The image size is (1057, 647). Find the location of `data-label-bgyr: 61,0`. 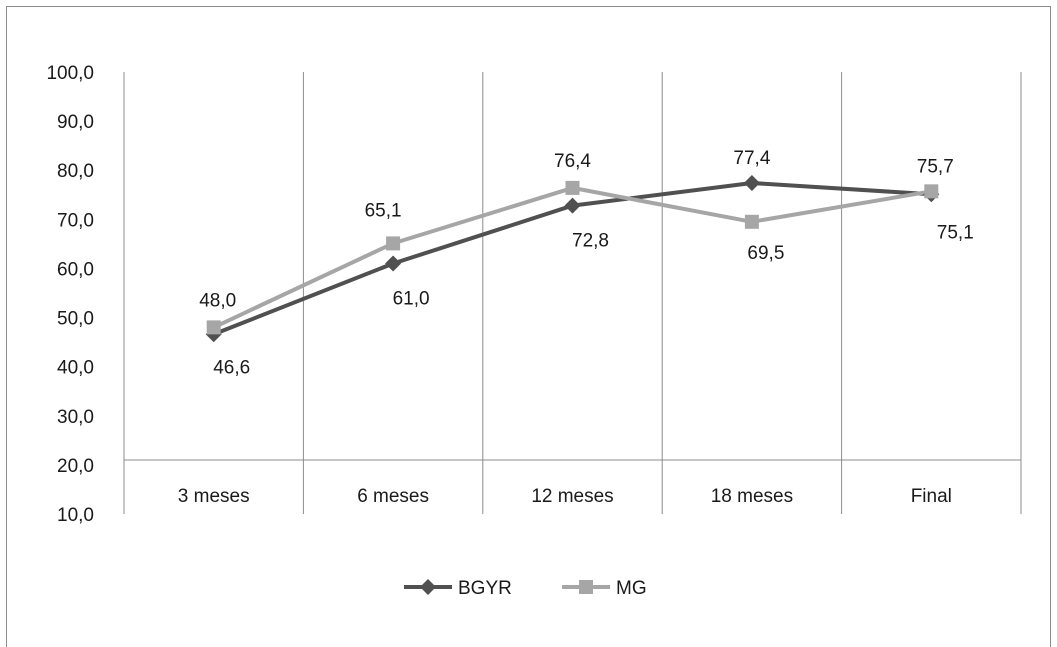

data-label-bgyr: 61,0 is located at coordinates (411, 299).